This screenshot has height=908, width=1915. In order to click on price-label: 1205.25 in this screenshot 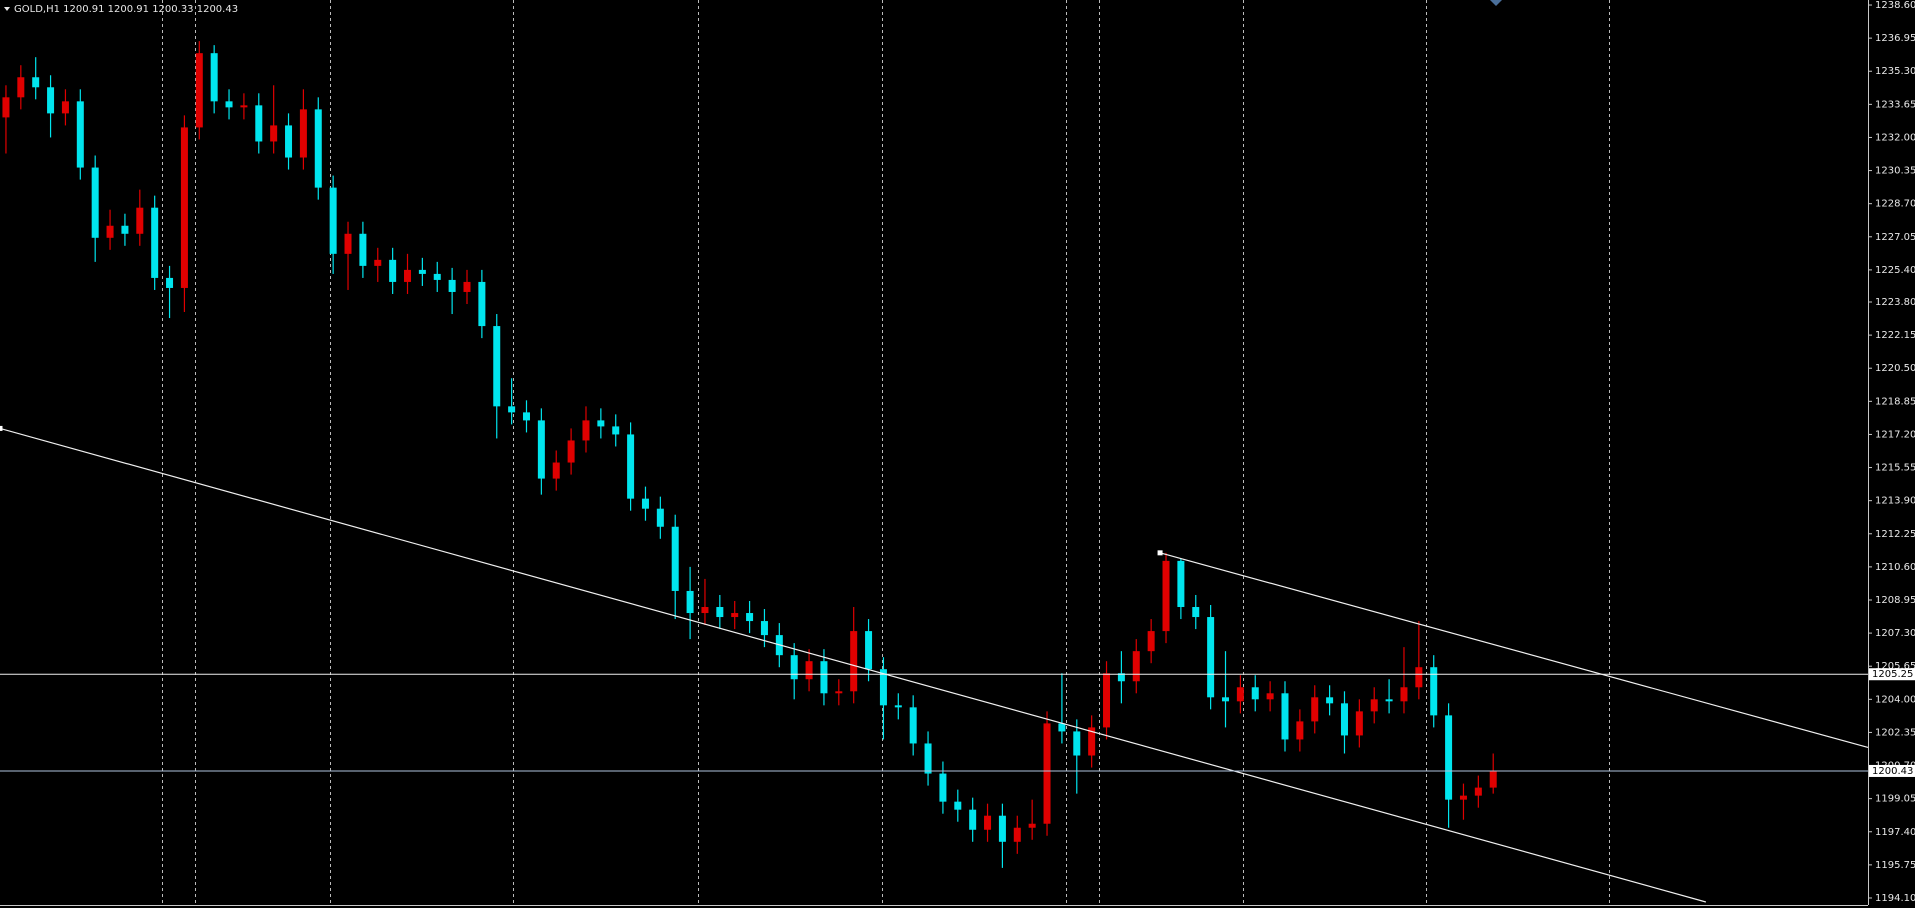, I will do `click(1892, 674)`.